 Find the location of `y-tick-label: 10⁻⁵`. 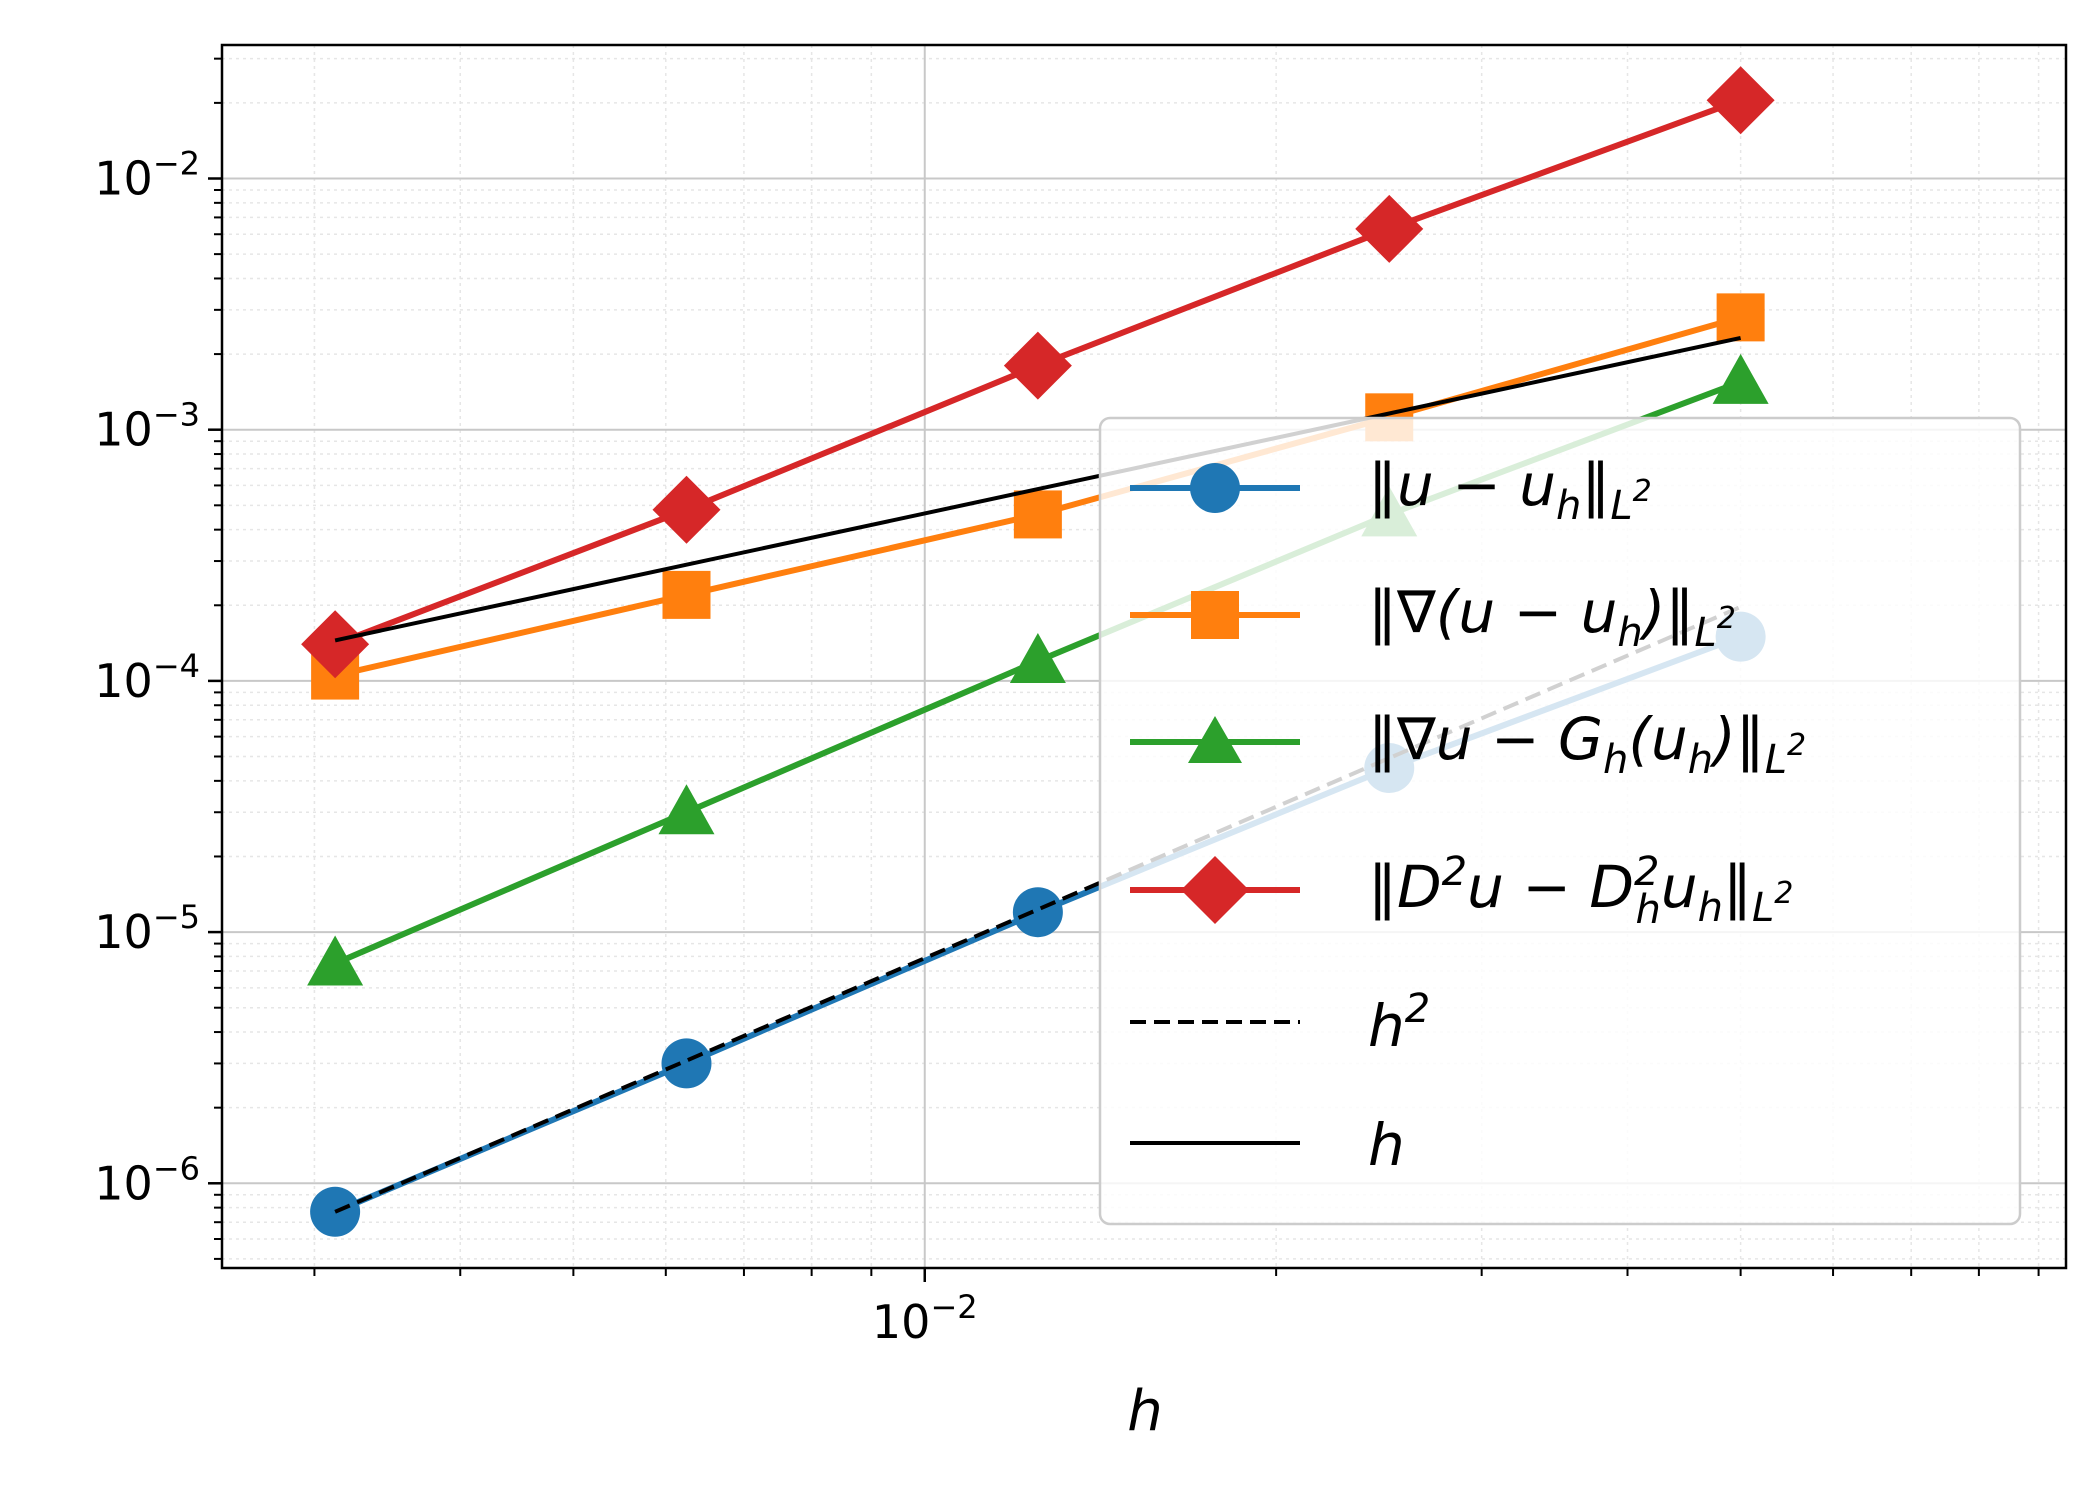

y-tick-label: 10⁻⁵ is located at coordinates (147, 928).